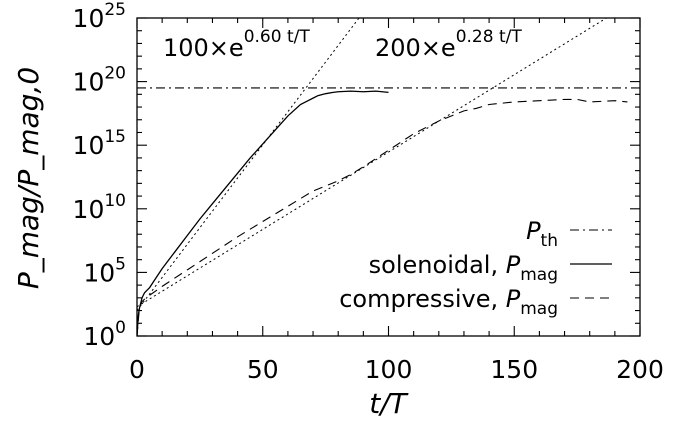  What do you see at coordinates (99, 143) in the screenshot?
I see `y-tick-label: 10¹⁵` at bounding box center [99, 143].